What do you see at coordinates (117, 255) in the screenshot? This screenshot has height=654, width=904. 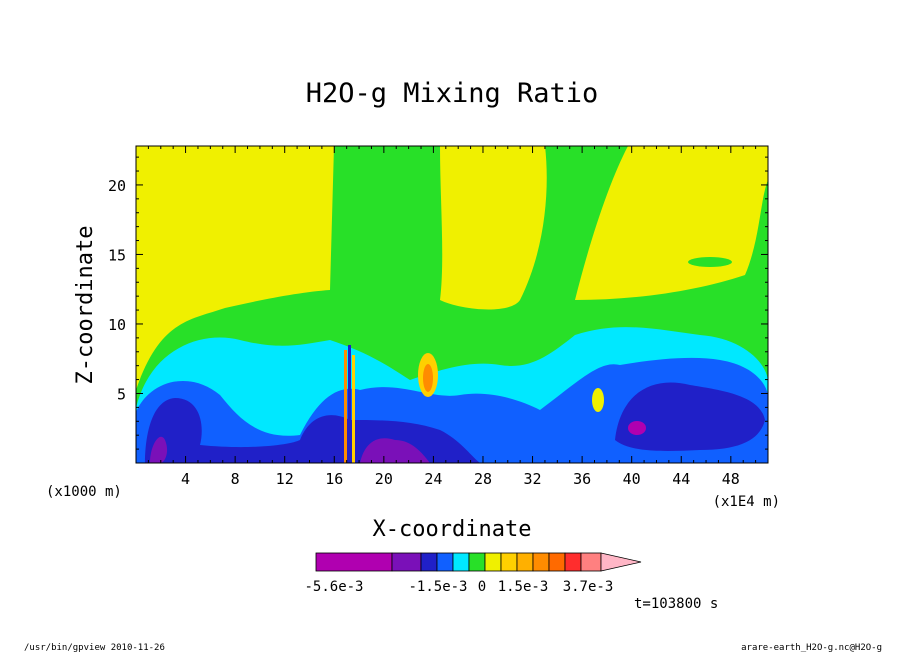 I see `y-tick-label: 15` at bounding box center [117, 255].